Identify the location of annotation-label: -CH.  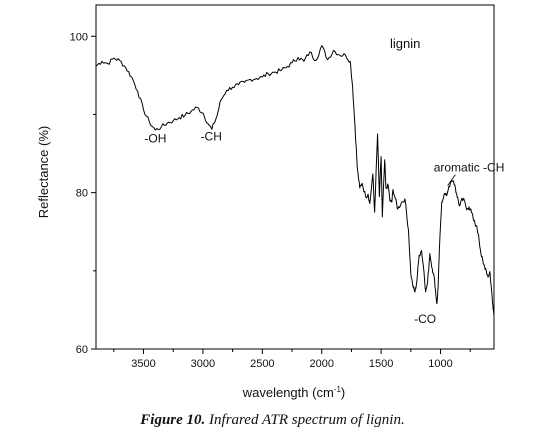
(211, 136).